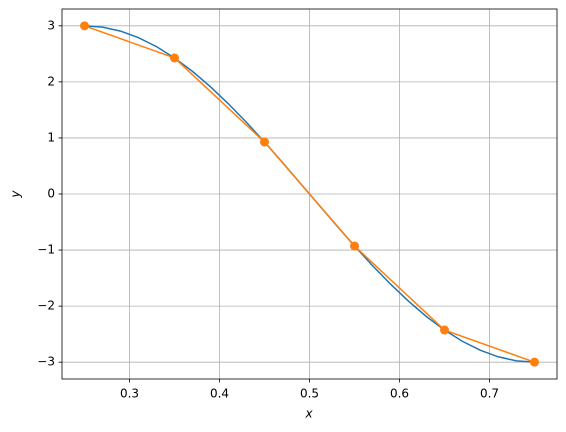  Describe the element at coordinates (129, 394) in the screenshot. I see `x-tick-label: 0.3` at that location.